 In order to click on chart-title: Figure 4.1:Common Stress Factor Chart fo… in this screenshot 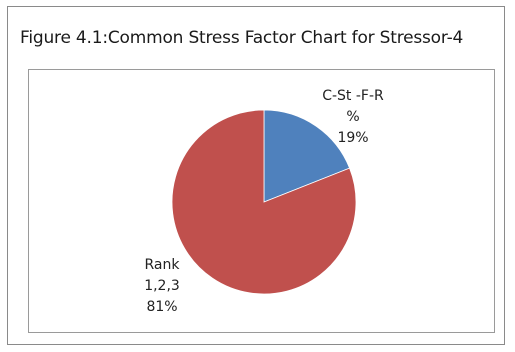, I will do `click(242, 38)`.